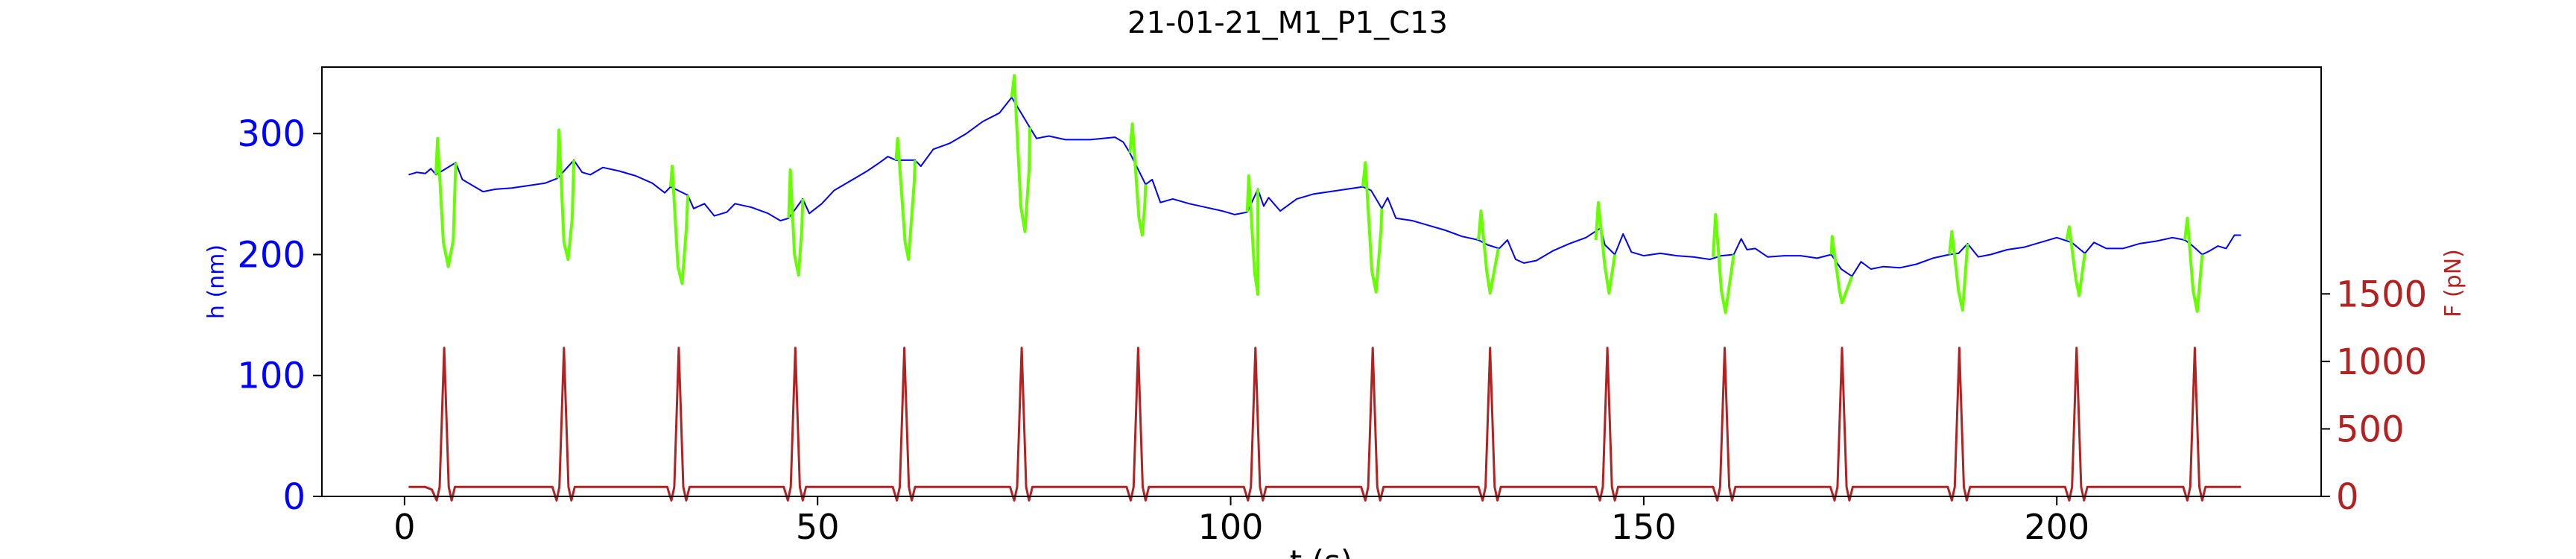 This screenshot has width=2576, height=559. I want to click on right-y-tick-label: 1000, so click(2381, 362).